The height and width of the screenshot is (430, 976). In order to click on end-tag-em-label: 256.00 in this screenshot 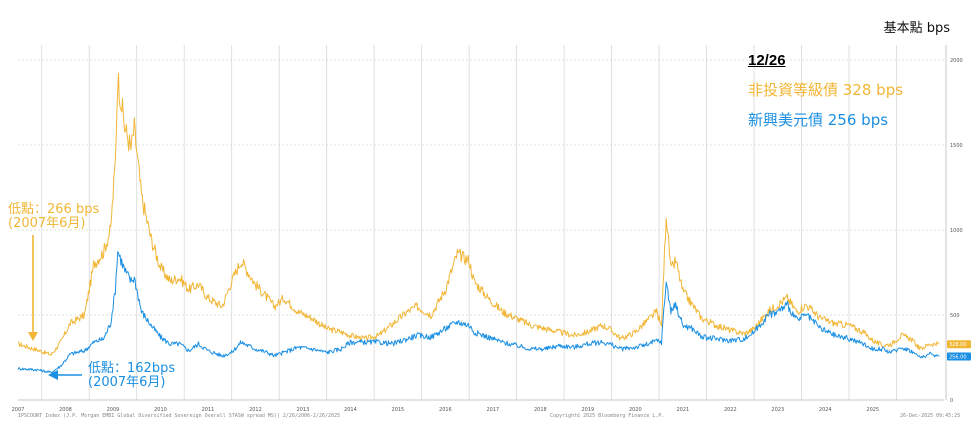, I will do `click(958, 357)`.